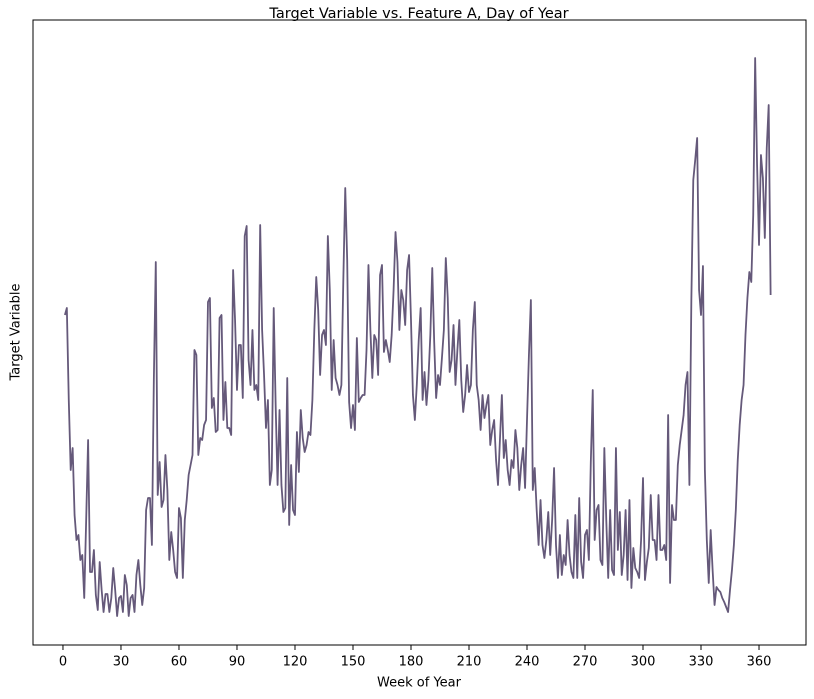 Image resolution: width=814 pixels, height=699 pixels. I want to click on x-tick-label: 90, so click(237, 662).